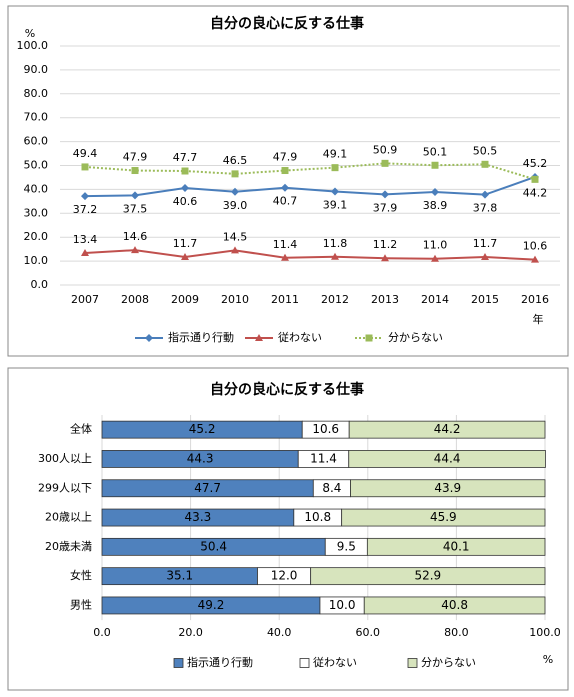 This screenshot has height=697, width=574. What do you see at coordinates (535, 246) in the screenshot?
I see `data-label: 10.6` at bounding box center [535, 246].